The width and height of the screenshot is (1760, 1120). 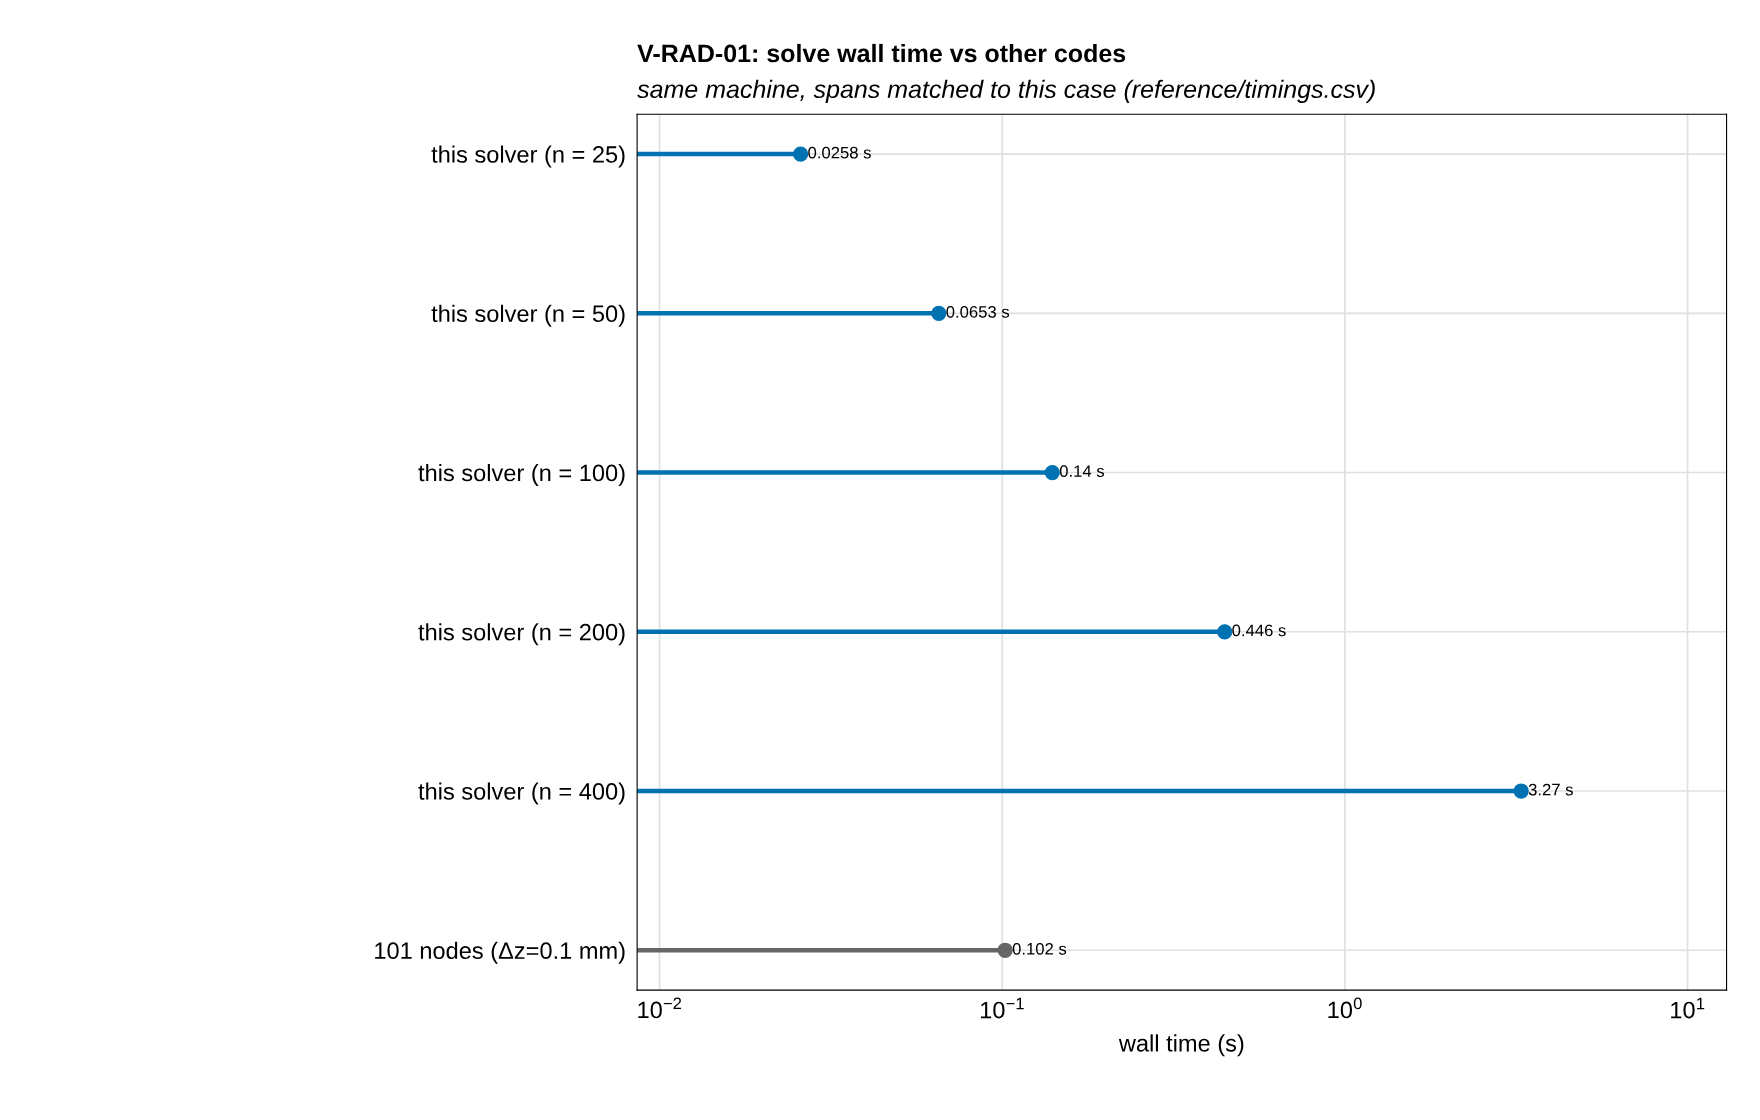 I want to click on data-label: 0.102 s, so click(x=1039, y=948).